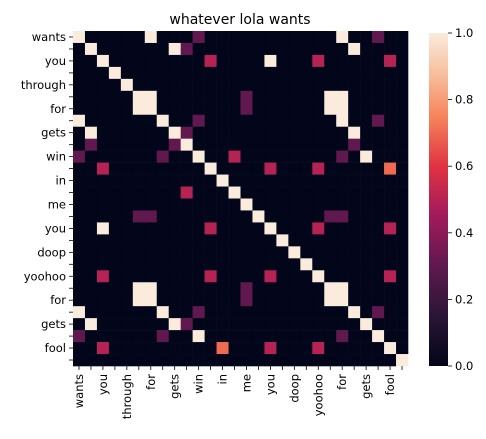 This screenshot has width=486, height=439. I want to click on x-tick-label: doop, so click(294, 388).